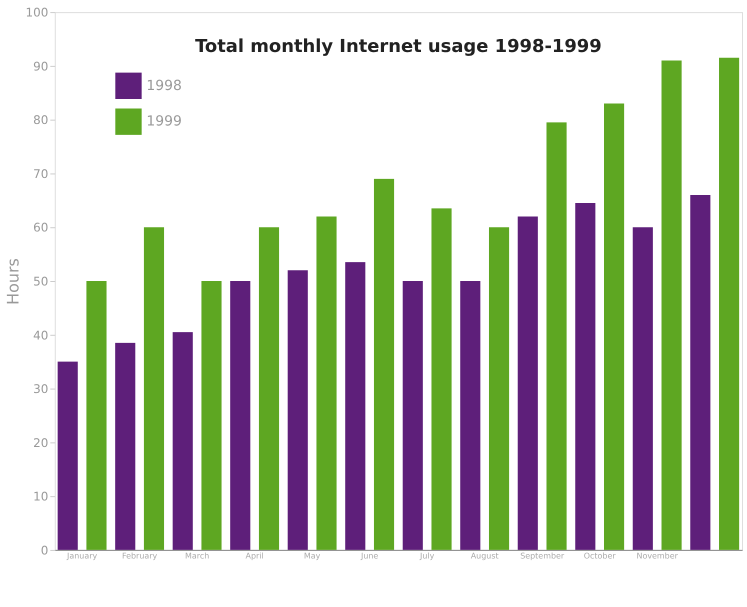 This screenshot has height=607, width=747. What do you see at coordinates (600, 555) in the screenshot?
I see `x-tick-label: October` at bounding box center [600, 555].